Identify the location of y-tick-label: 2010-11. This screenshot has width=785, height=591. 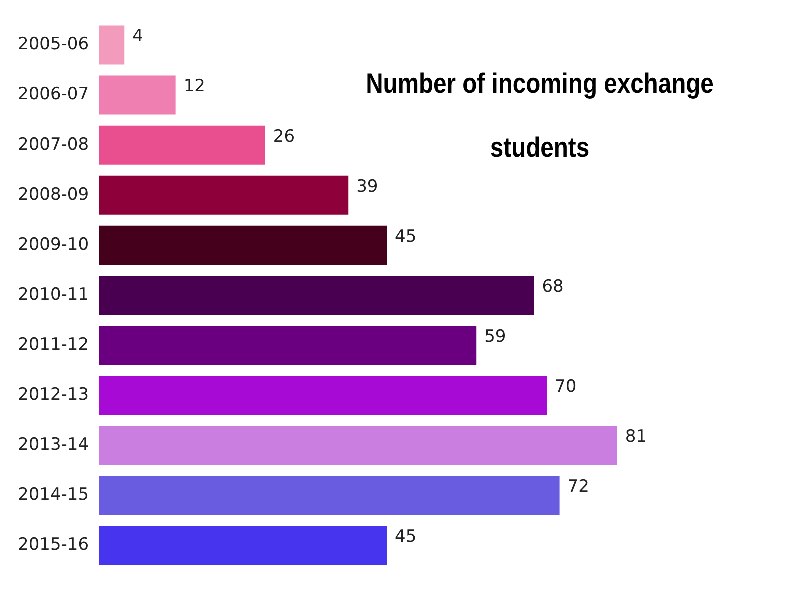
(54, 294).